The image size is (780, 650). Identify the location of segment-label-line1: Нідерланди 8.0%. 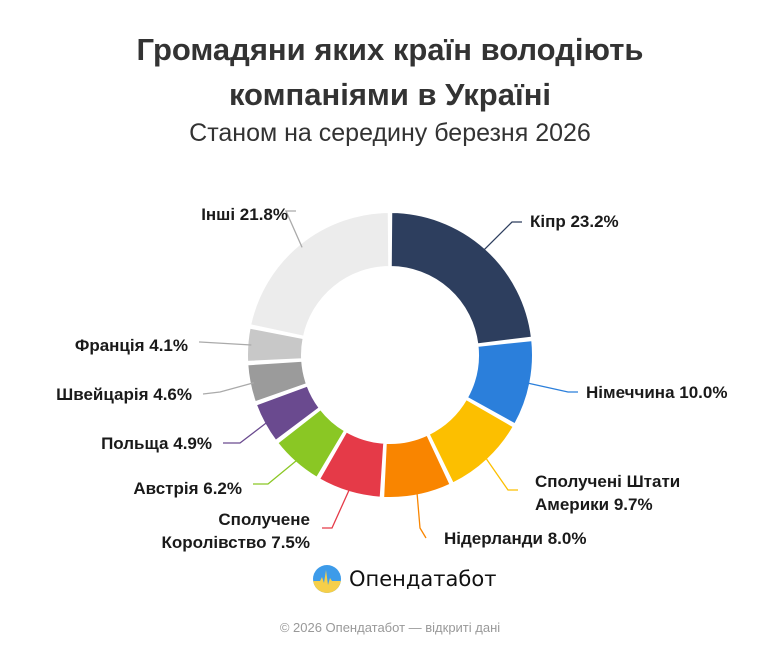
(515, 538).